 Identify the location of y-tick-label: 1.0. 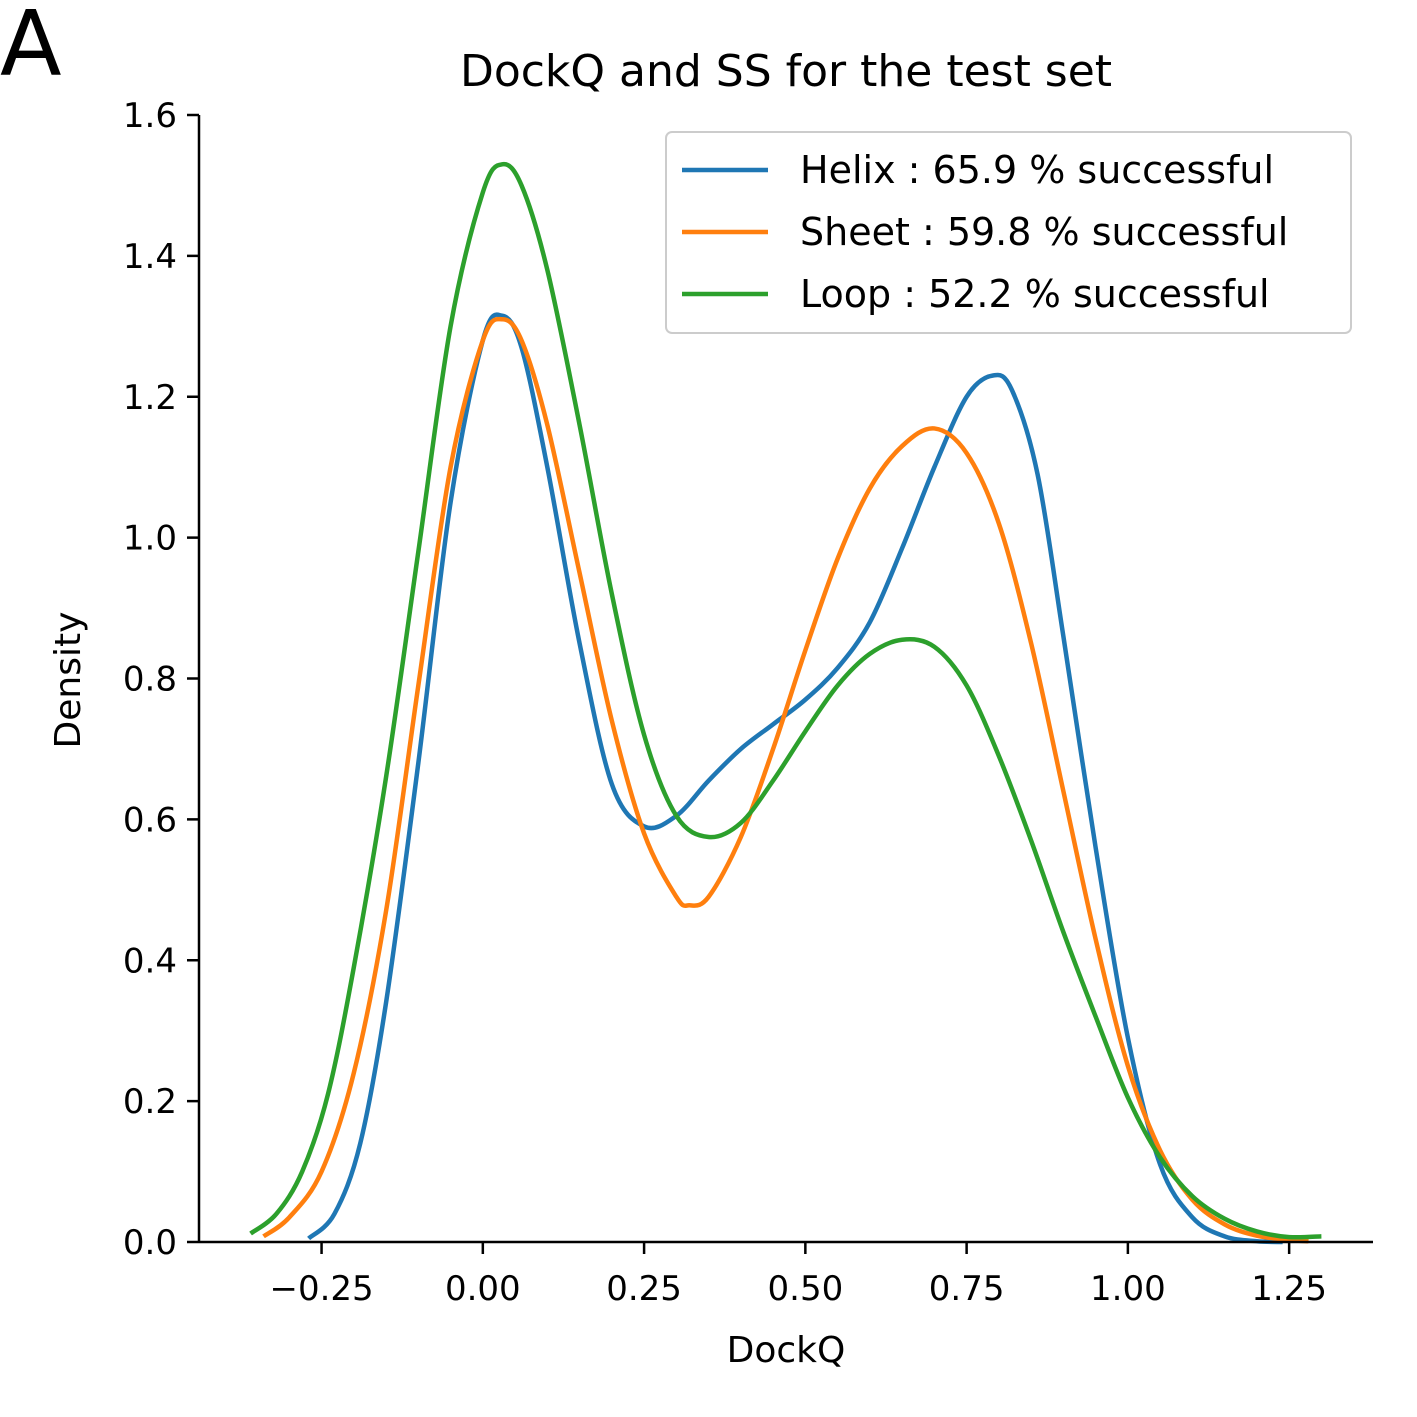
(150, 539).